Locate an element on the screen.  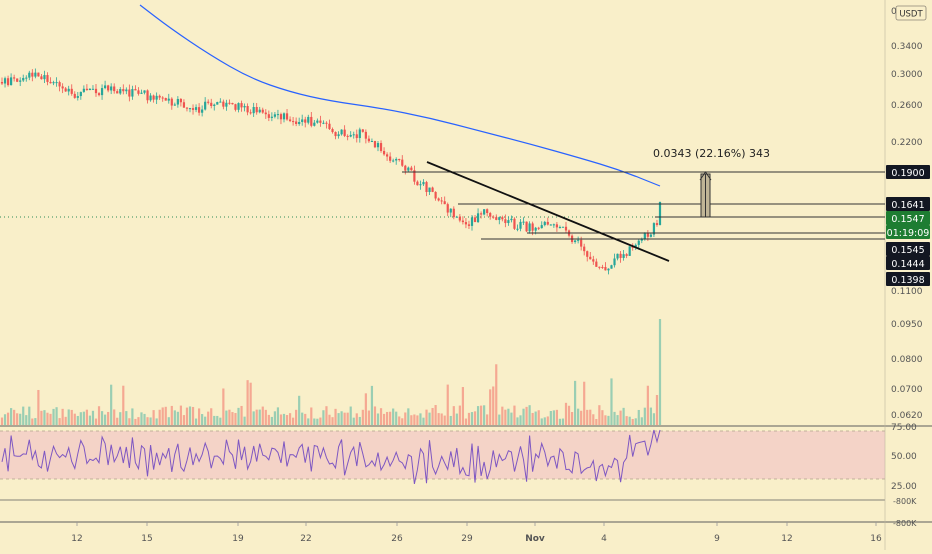
date-tick: 26 is located at coordinates (397, 539).